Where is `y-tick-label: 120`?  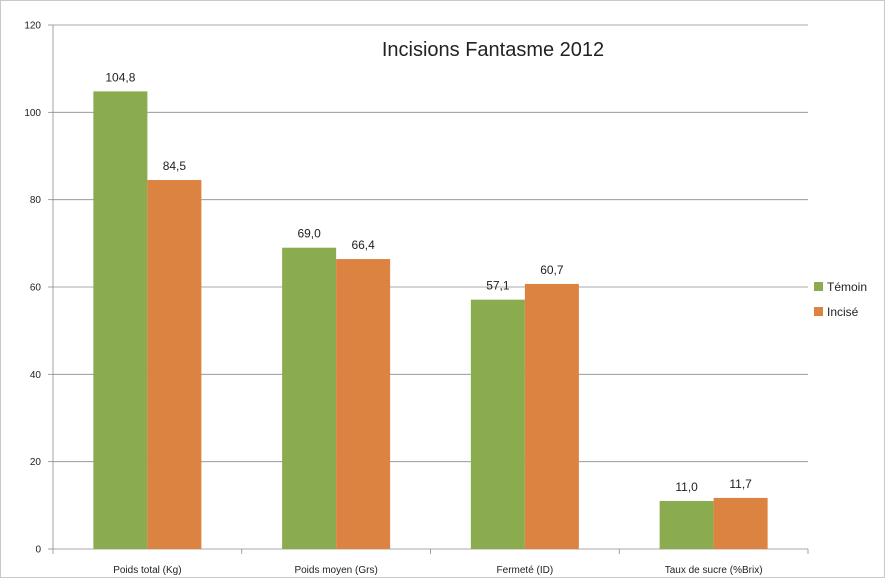 y-tick-label: 120 is located at coordinates (32, 26).